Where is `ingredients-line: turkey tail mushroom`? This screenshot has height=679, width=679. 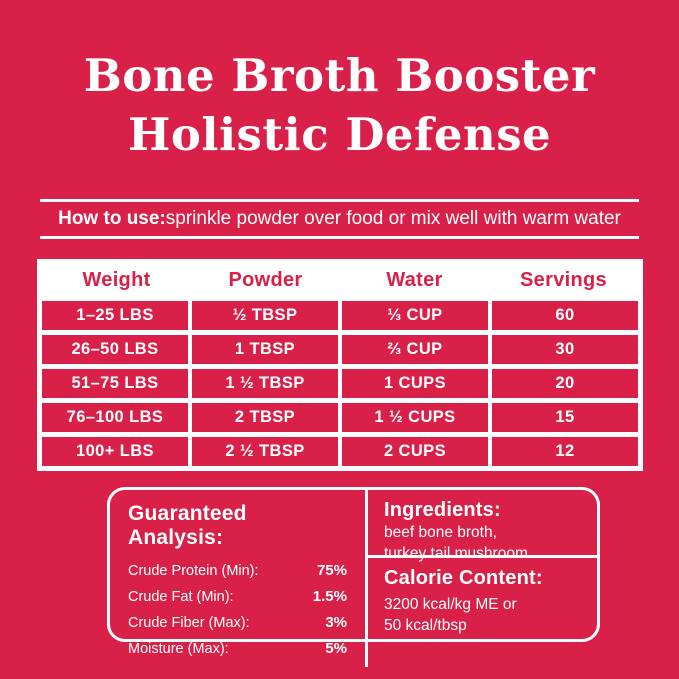 ingredients-line: turkey tail mushroom is located at coordinates (456, 553).